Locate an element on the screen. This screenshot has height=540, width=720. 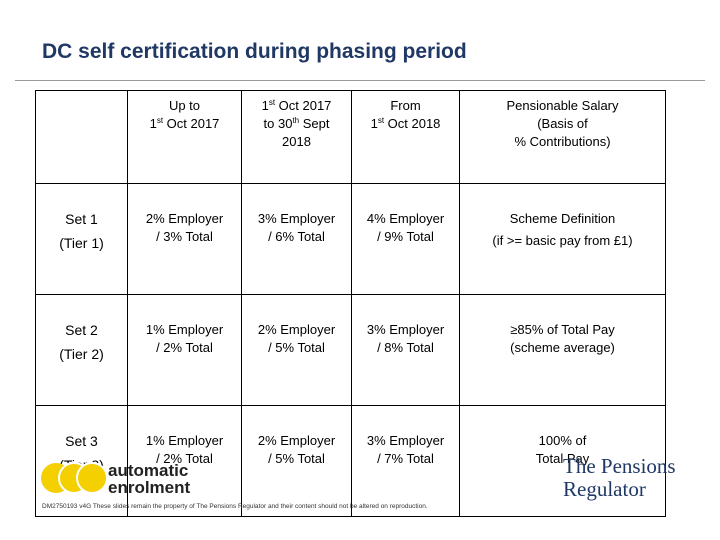
set-label-cell: Set 1 (Tier 1) is located at coordinates (81, 239).